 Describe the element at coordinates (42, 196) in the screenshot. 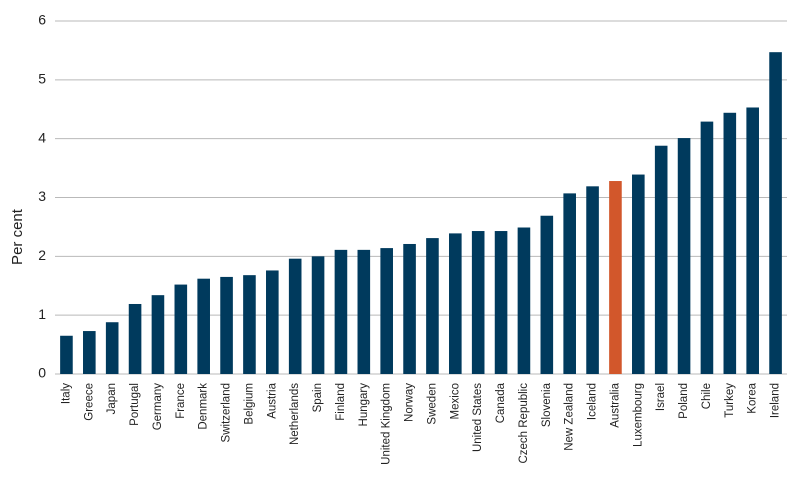

I see `y-tick-label: 3` at that location.